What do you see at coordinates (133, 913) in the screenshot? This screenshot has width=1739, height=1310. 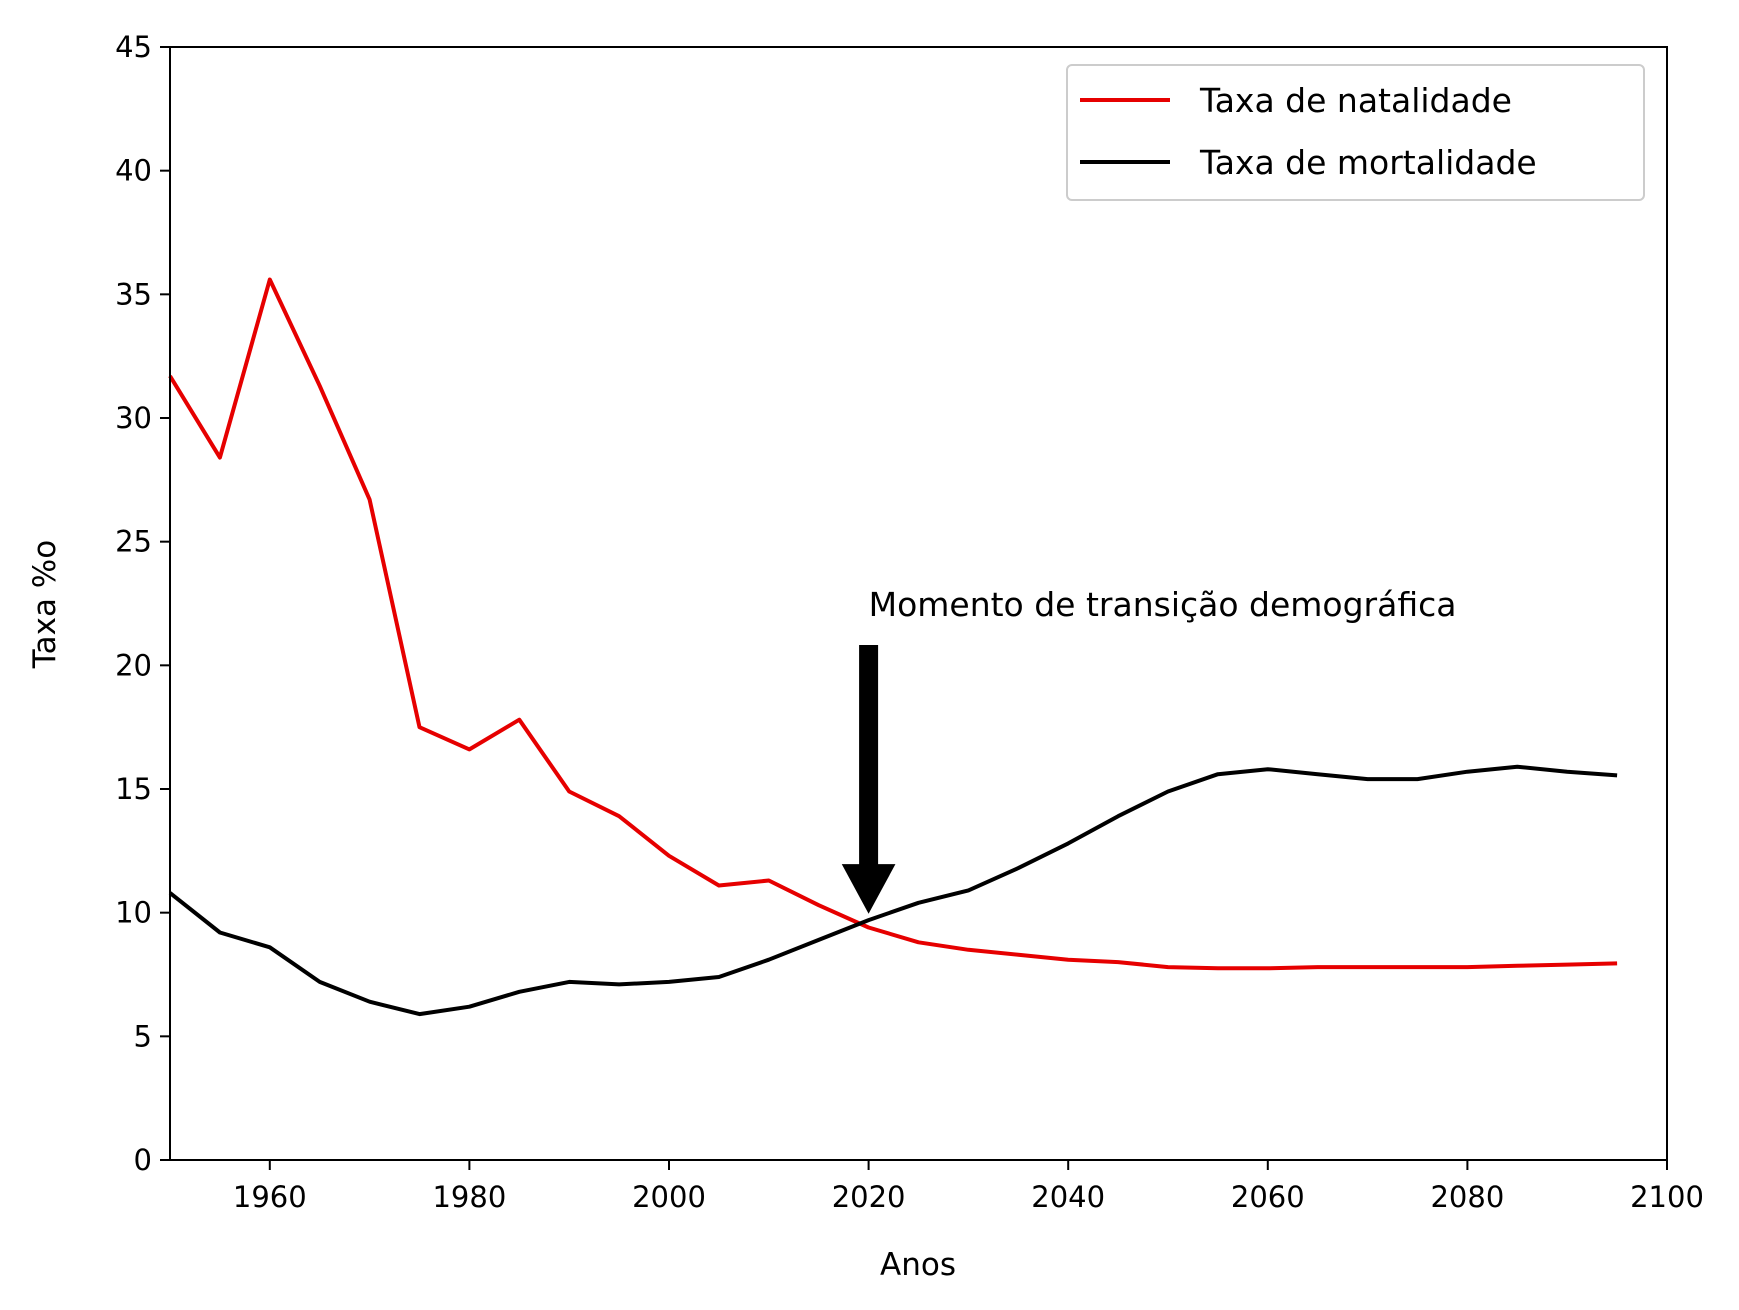 I see `y-tick-label-10: 10` at bounding box center [133, 913].